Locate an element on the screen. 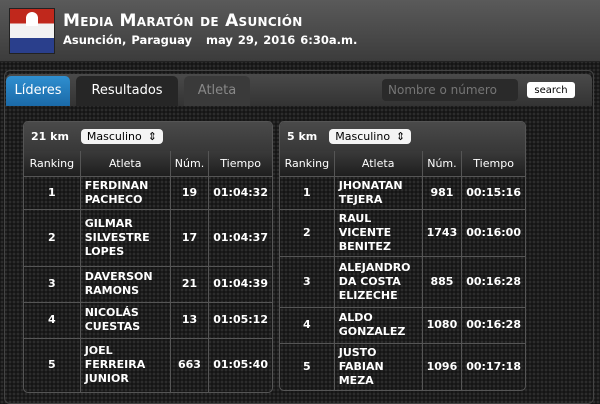 The width and height of the screenshot is (600, 404). time: 01:04:39 is located at coordinates (240, 283).